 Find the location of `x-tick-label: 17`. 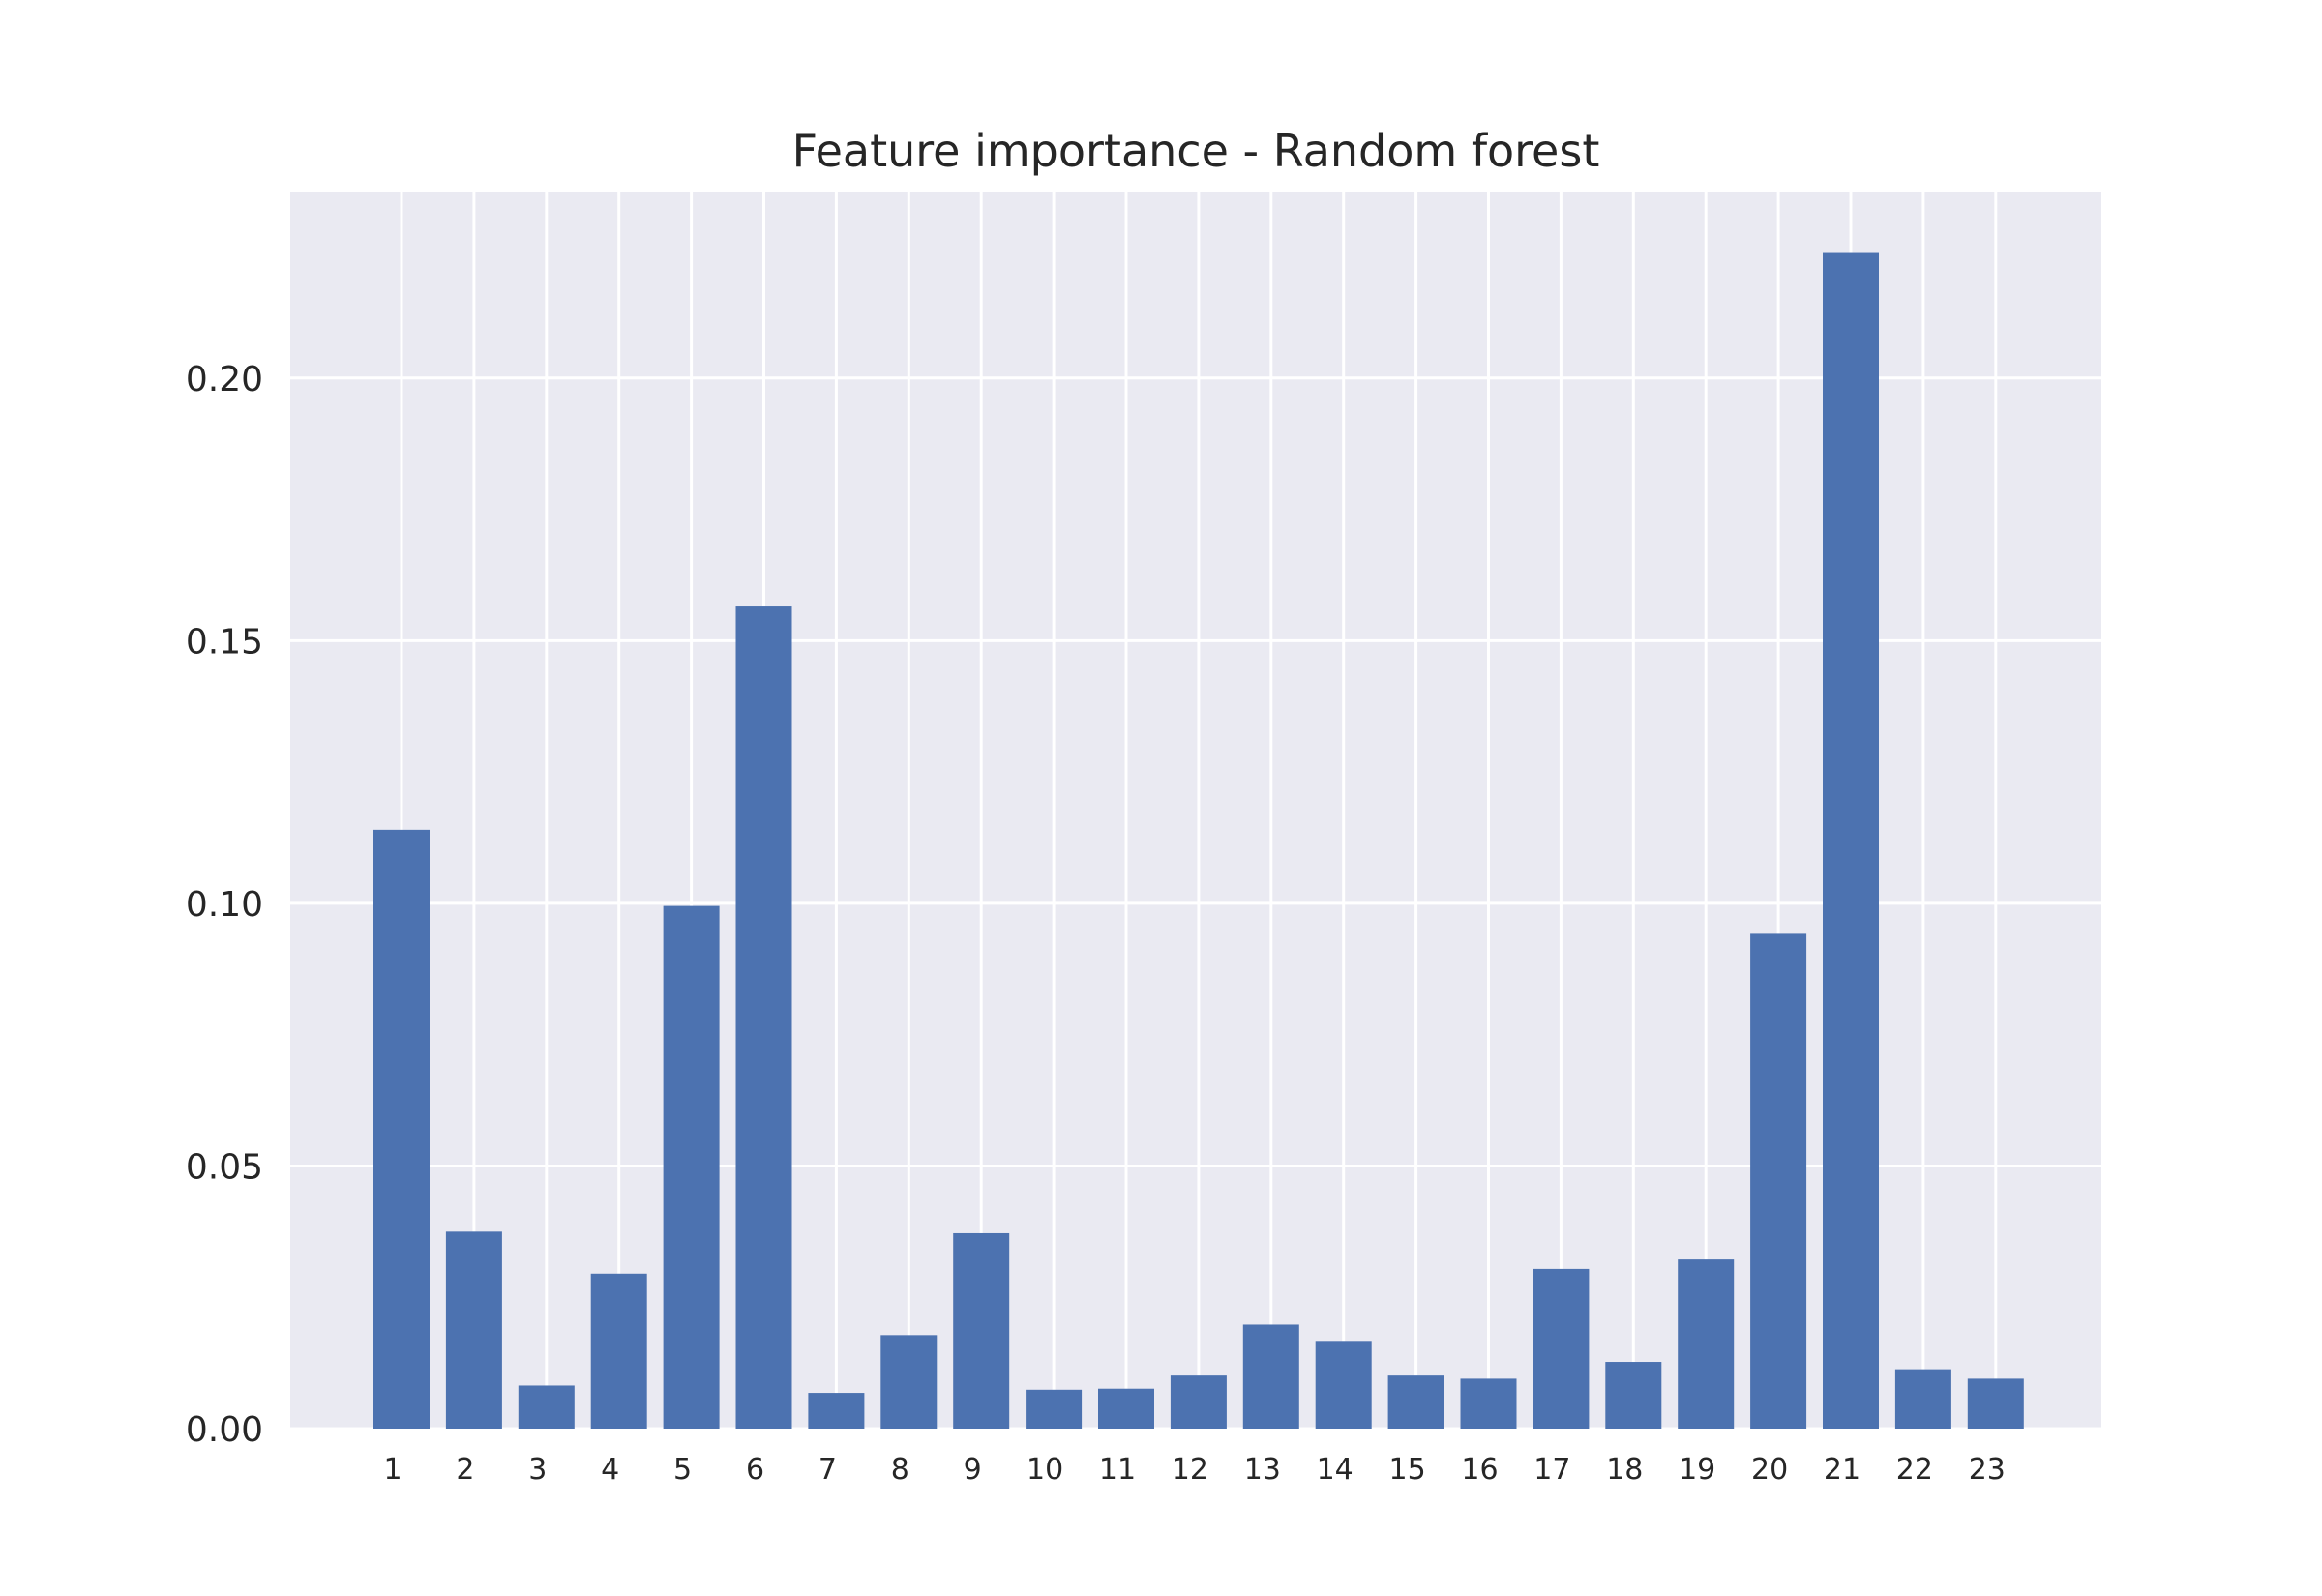

x-tick-label: 17 is located at coordinates (1551, 1470).